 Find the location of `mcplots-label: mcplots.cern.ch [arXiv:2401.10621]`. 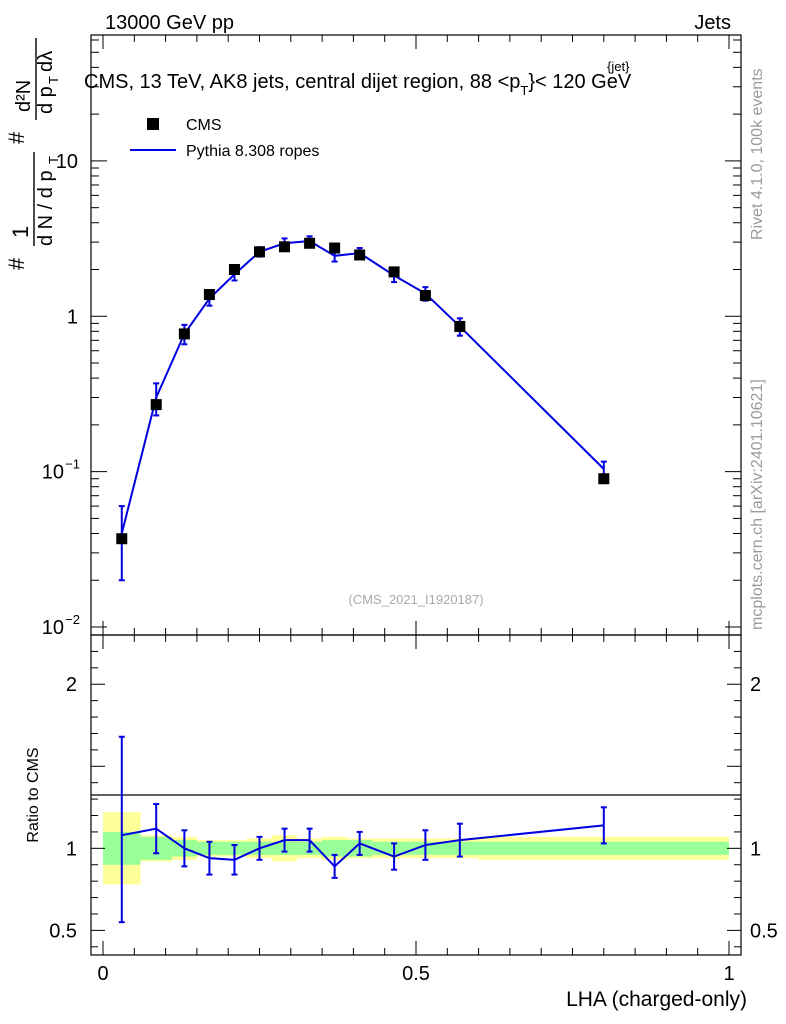

mcplots-label: mcplots.cern.ch [arXiv:2401.10621] is located at coordinates (757, 504).